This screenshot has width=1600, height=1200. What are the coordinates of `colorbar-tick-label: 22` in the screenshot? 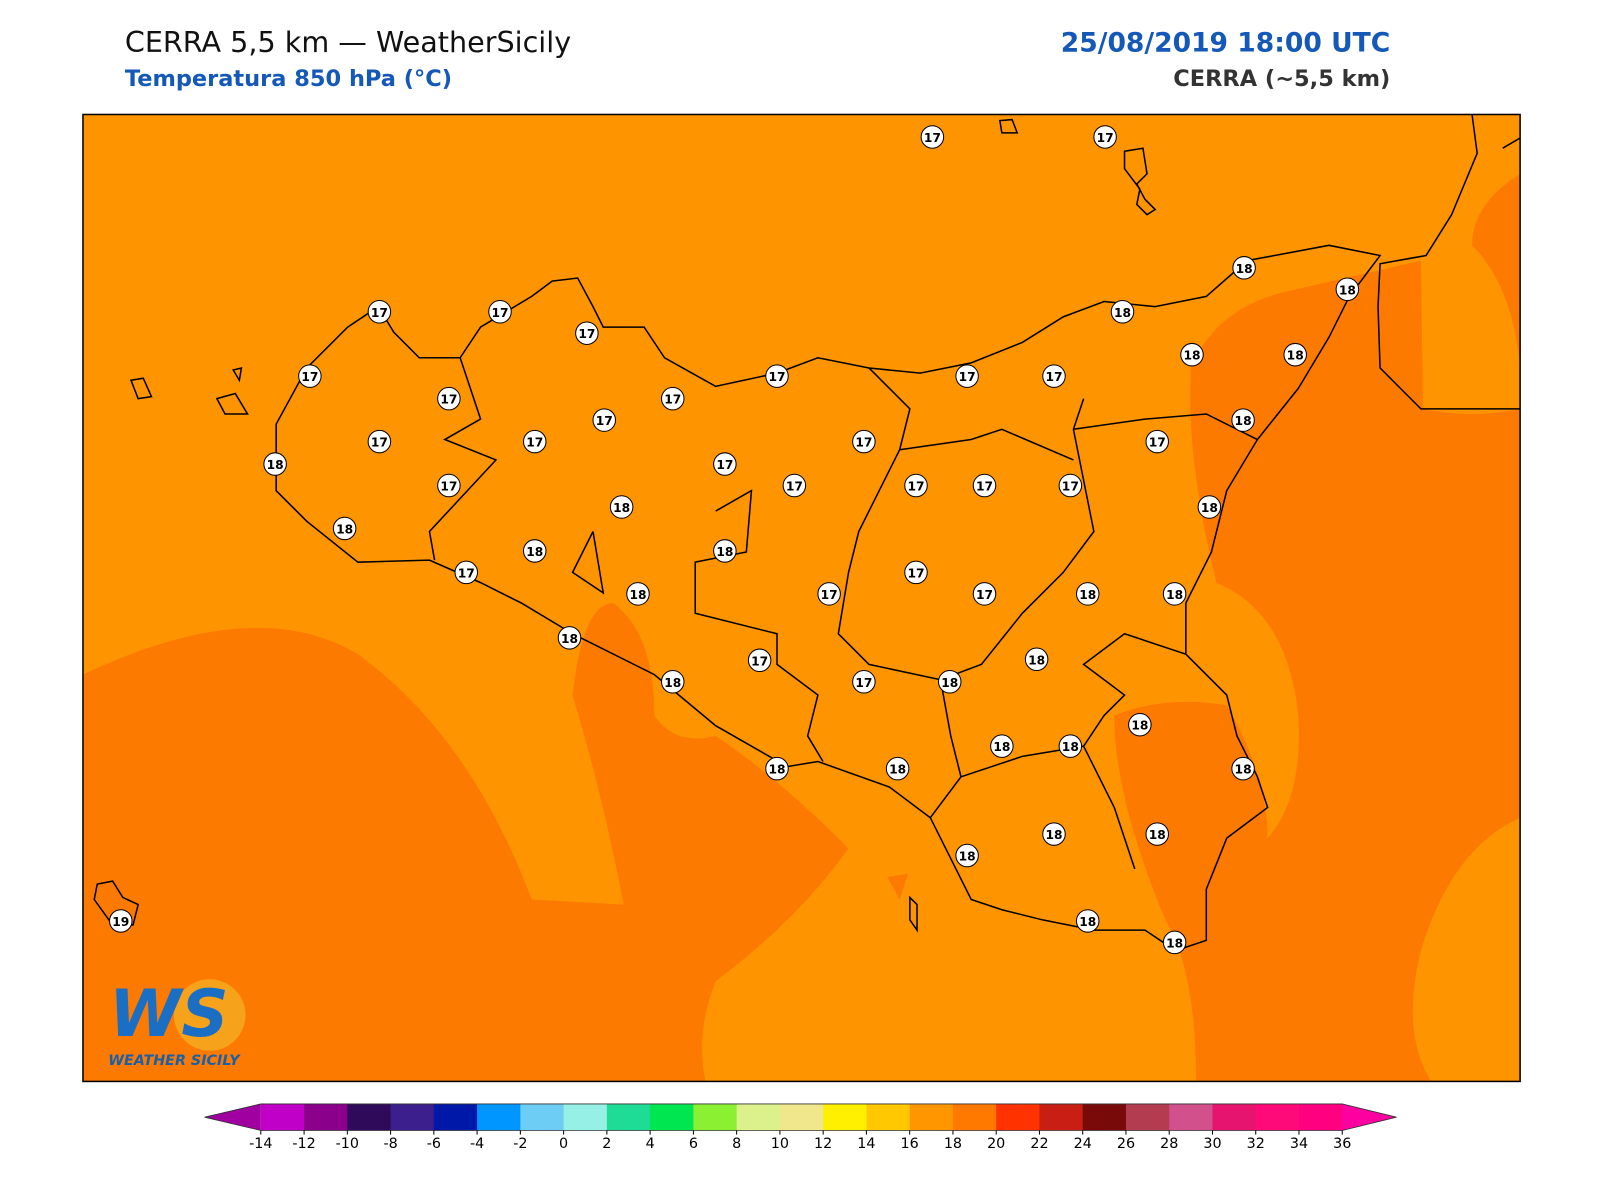 It's located at (1039, 1144).